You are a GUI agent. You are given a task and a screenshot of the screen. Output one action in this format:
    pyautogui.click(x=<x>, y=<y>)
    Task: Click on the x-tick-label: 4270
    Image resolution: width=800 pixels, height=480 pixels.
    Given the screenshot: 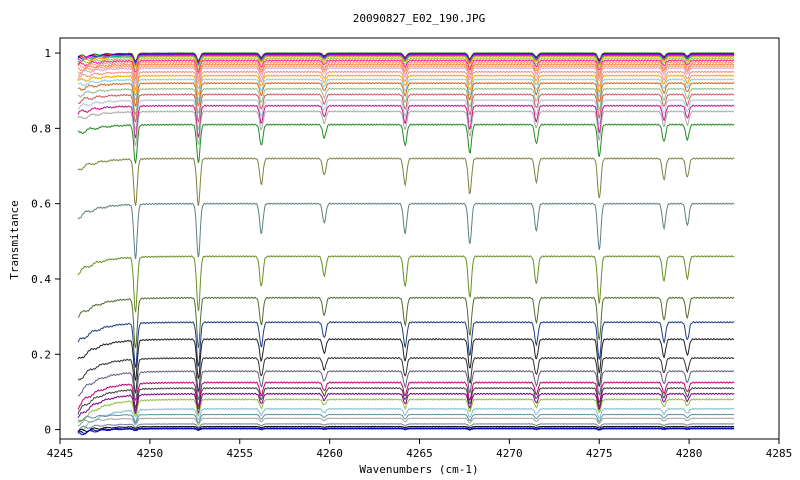 What is the action you would take?
    pyautogui.click(x=509, y=453)
    